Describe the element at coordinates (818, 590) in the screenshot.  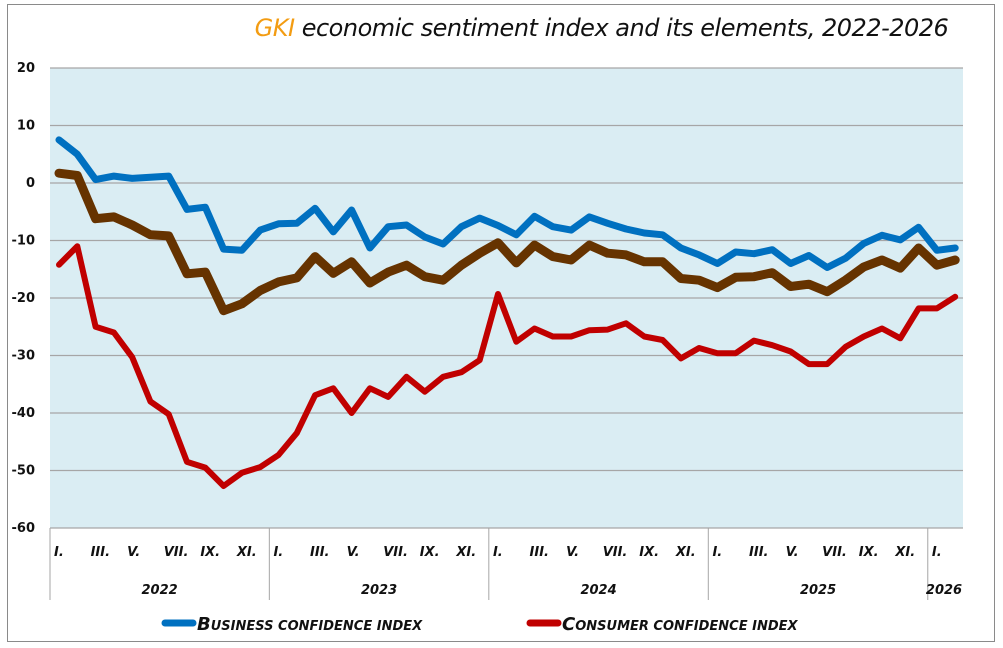
I see `x-year-label: 2025` at that location.